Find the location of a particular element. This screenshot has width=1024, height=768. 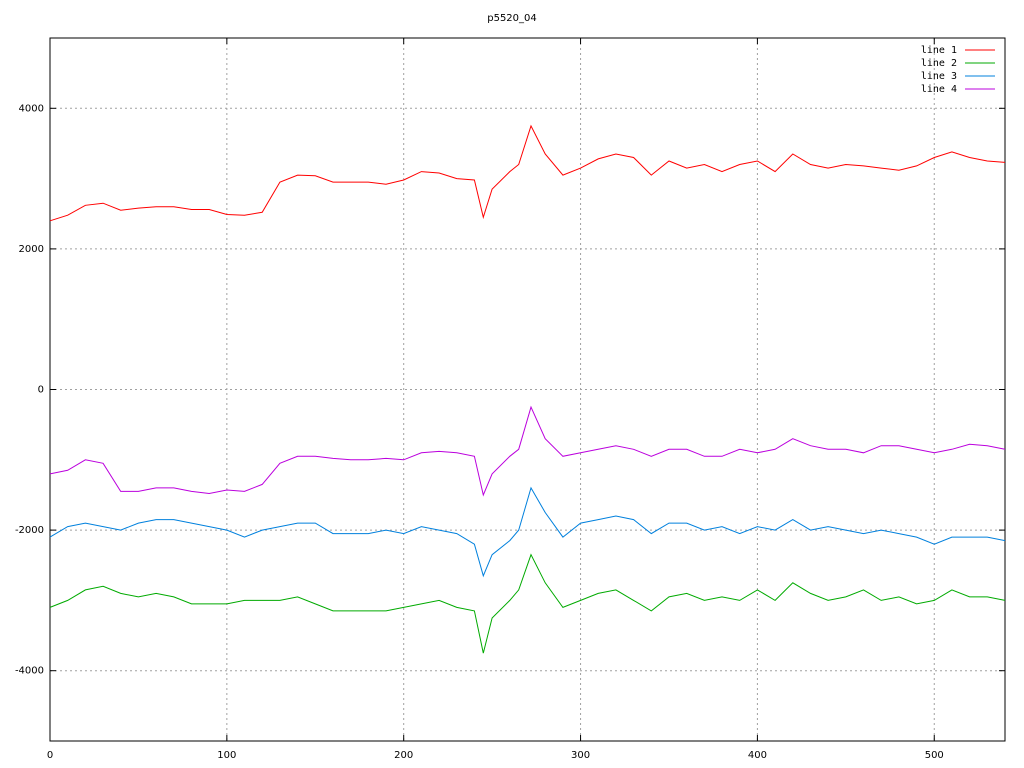

y-tick-label: -4000 is located at coordinates (29, 671).